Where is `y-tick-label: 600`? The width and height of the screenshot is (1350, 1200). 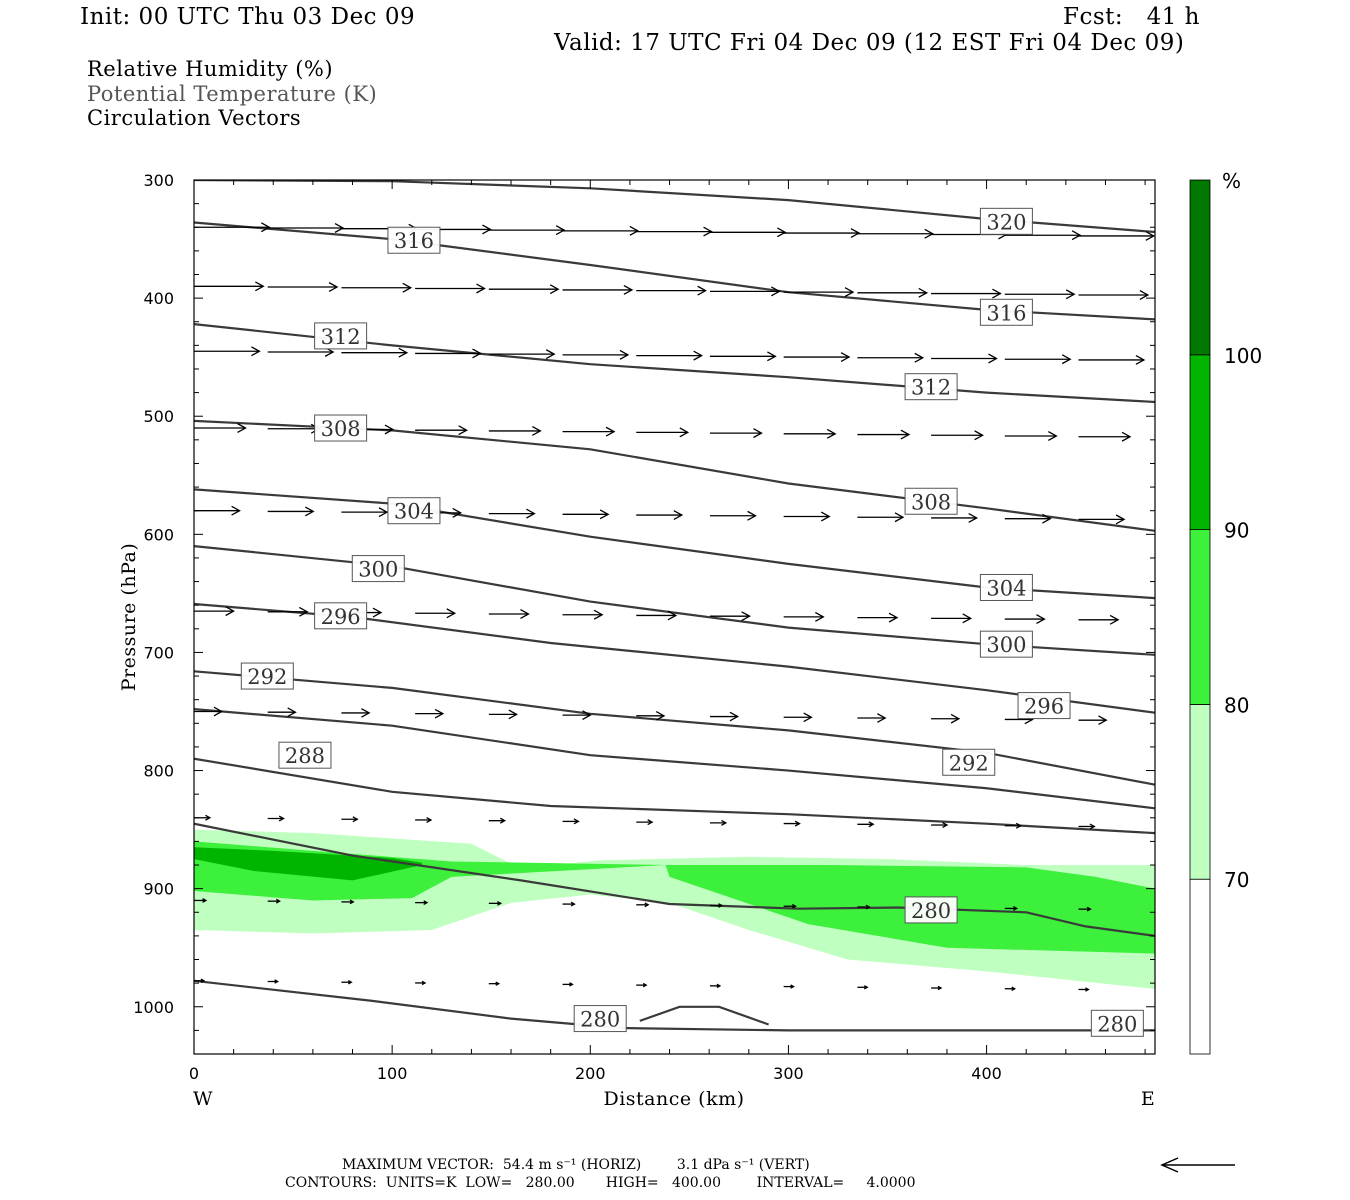 y-tick-label: 600 is located at coordinates (158, 534).